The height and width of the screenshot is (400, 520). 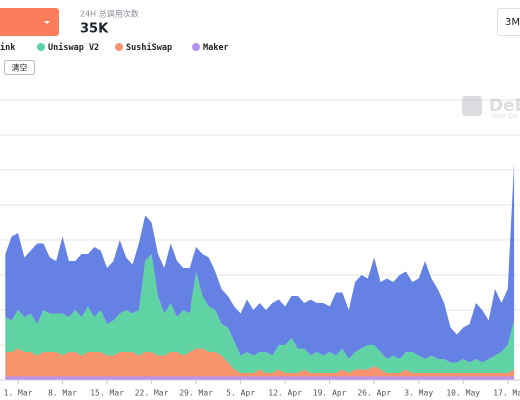 What do you see at coordinates (73, 47) in the screenshot?
I see `legend-label: Uniswap V2` at bounding box center [73, 47].